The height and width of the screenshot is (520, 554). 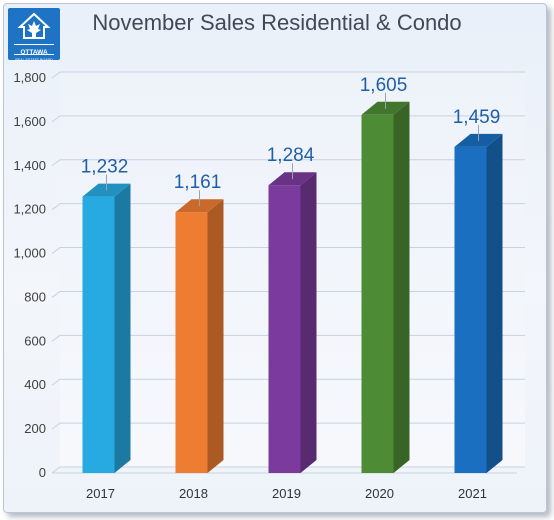 I want to click on chart-title: November Sales Residential & Condo, so click(x=276, y=22).